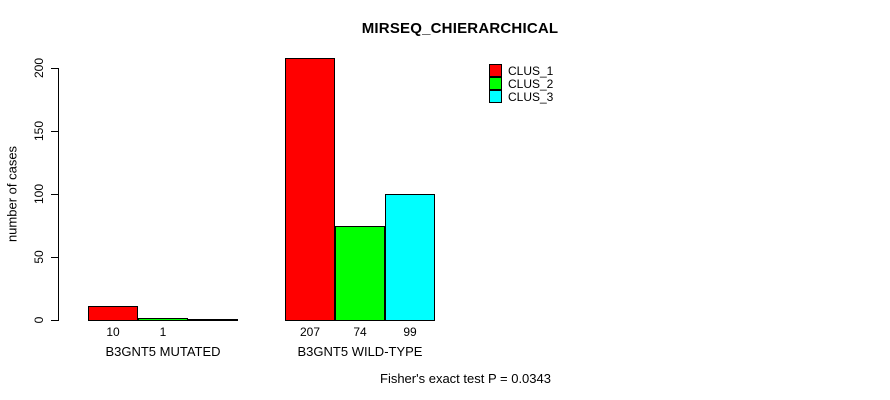 The width and height of the screenshot is (890, 400). Describe the element at coordinates (163, 351) in the screenshot. I see `group-label: B3GNT5 MUTATED` at that location.